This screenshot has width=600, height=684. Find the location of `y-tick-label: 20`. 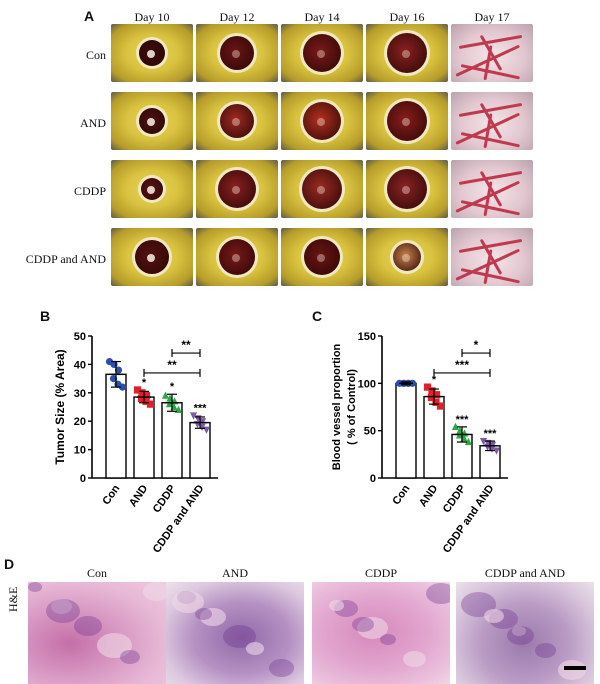

y-tick-label: 20 is located at coordinates (80, 422).